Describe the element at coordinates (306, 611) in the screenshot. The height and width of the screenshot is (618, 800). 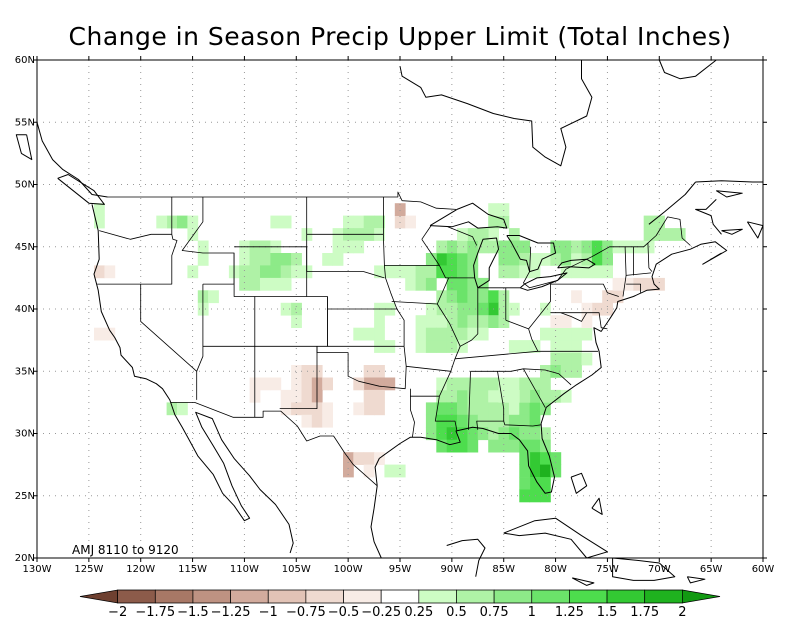
I see `colorbar-label: −0.75` at that location.